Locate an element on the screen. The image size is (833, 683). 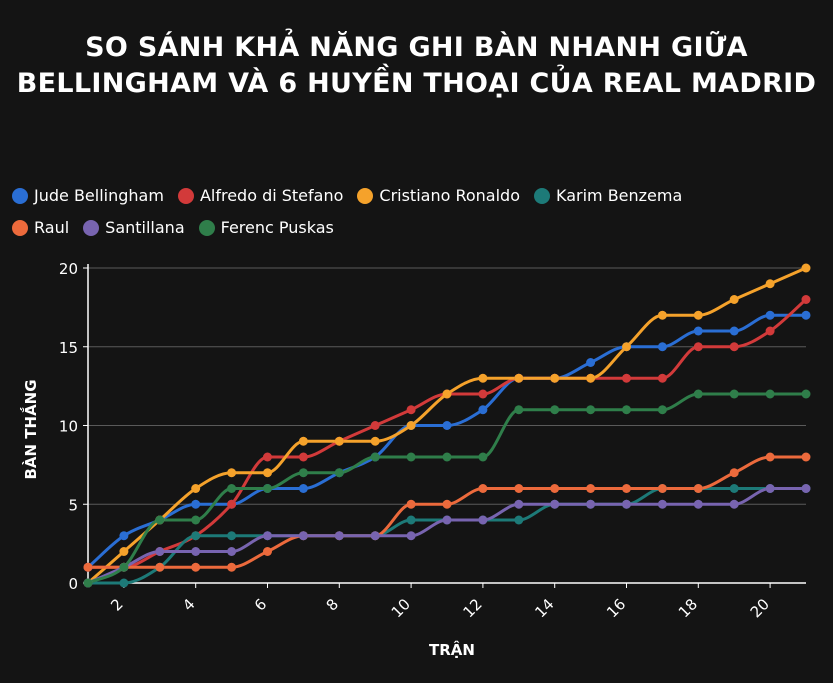
legend-item: Santillana is located at coordinates (134, 228).